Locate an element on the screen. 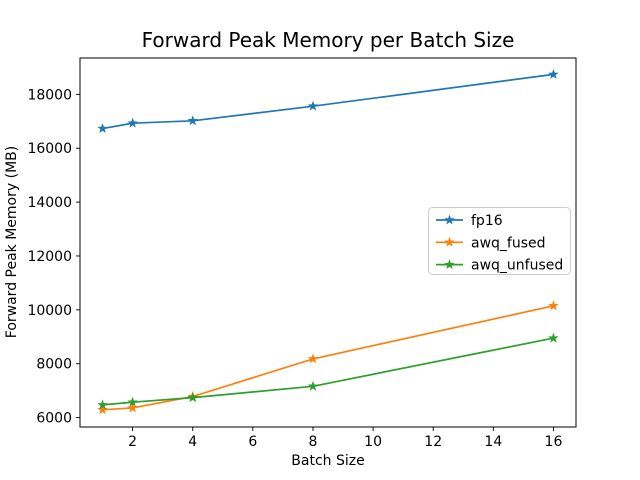  y-tick-label: 12000 is located at coordinates (49, 257).